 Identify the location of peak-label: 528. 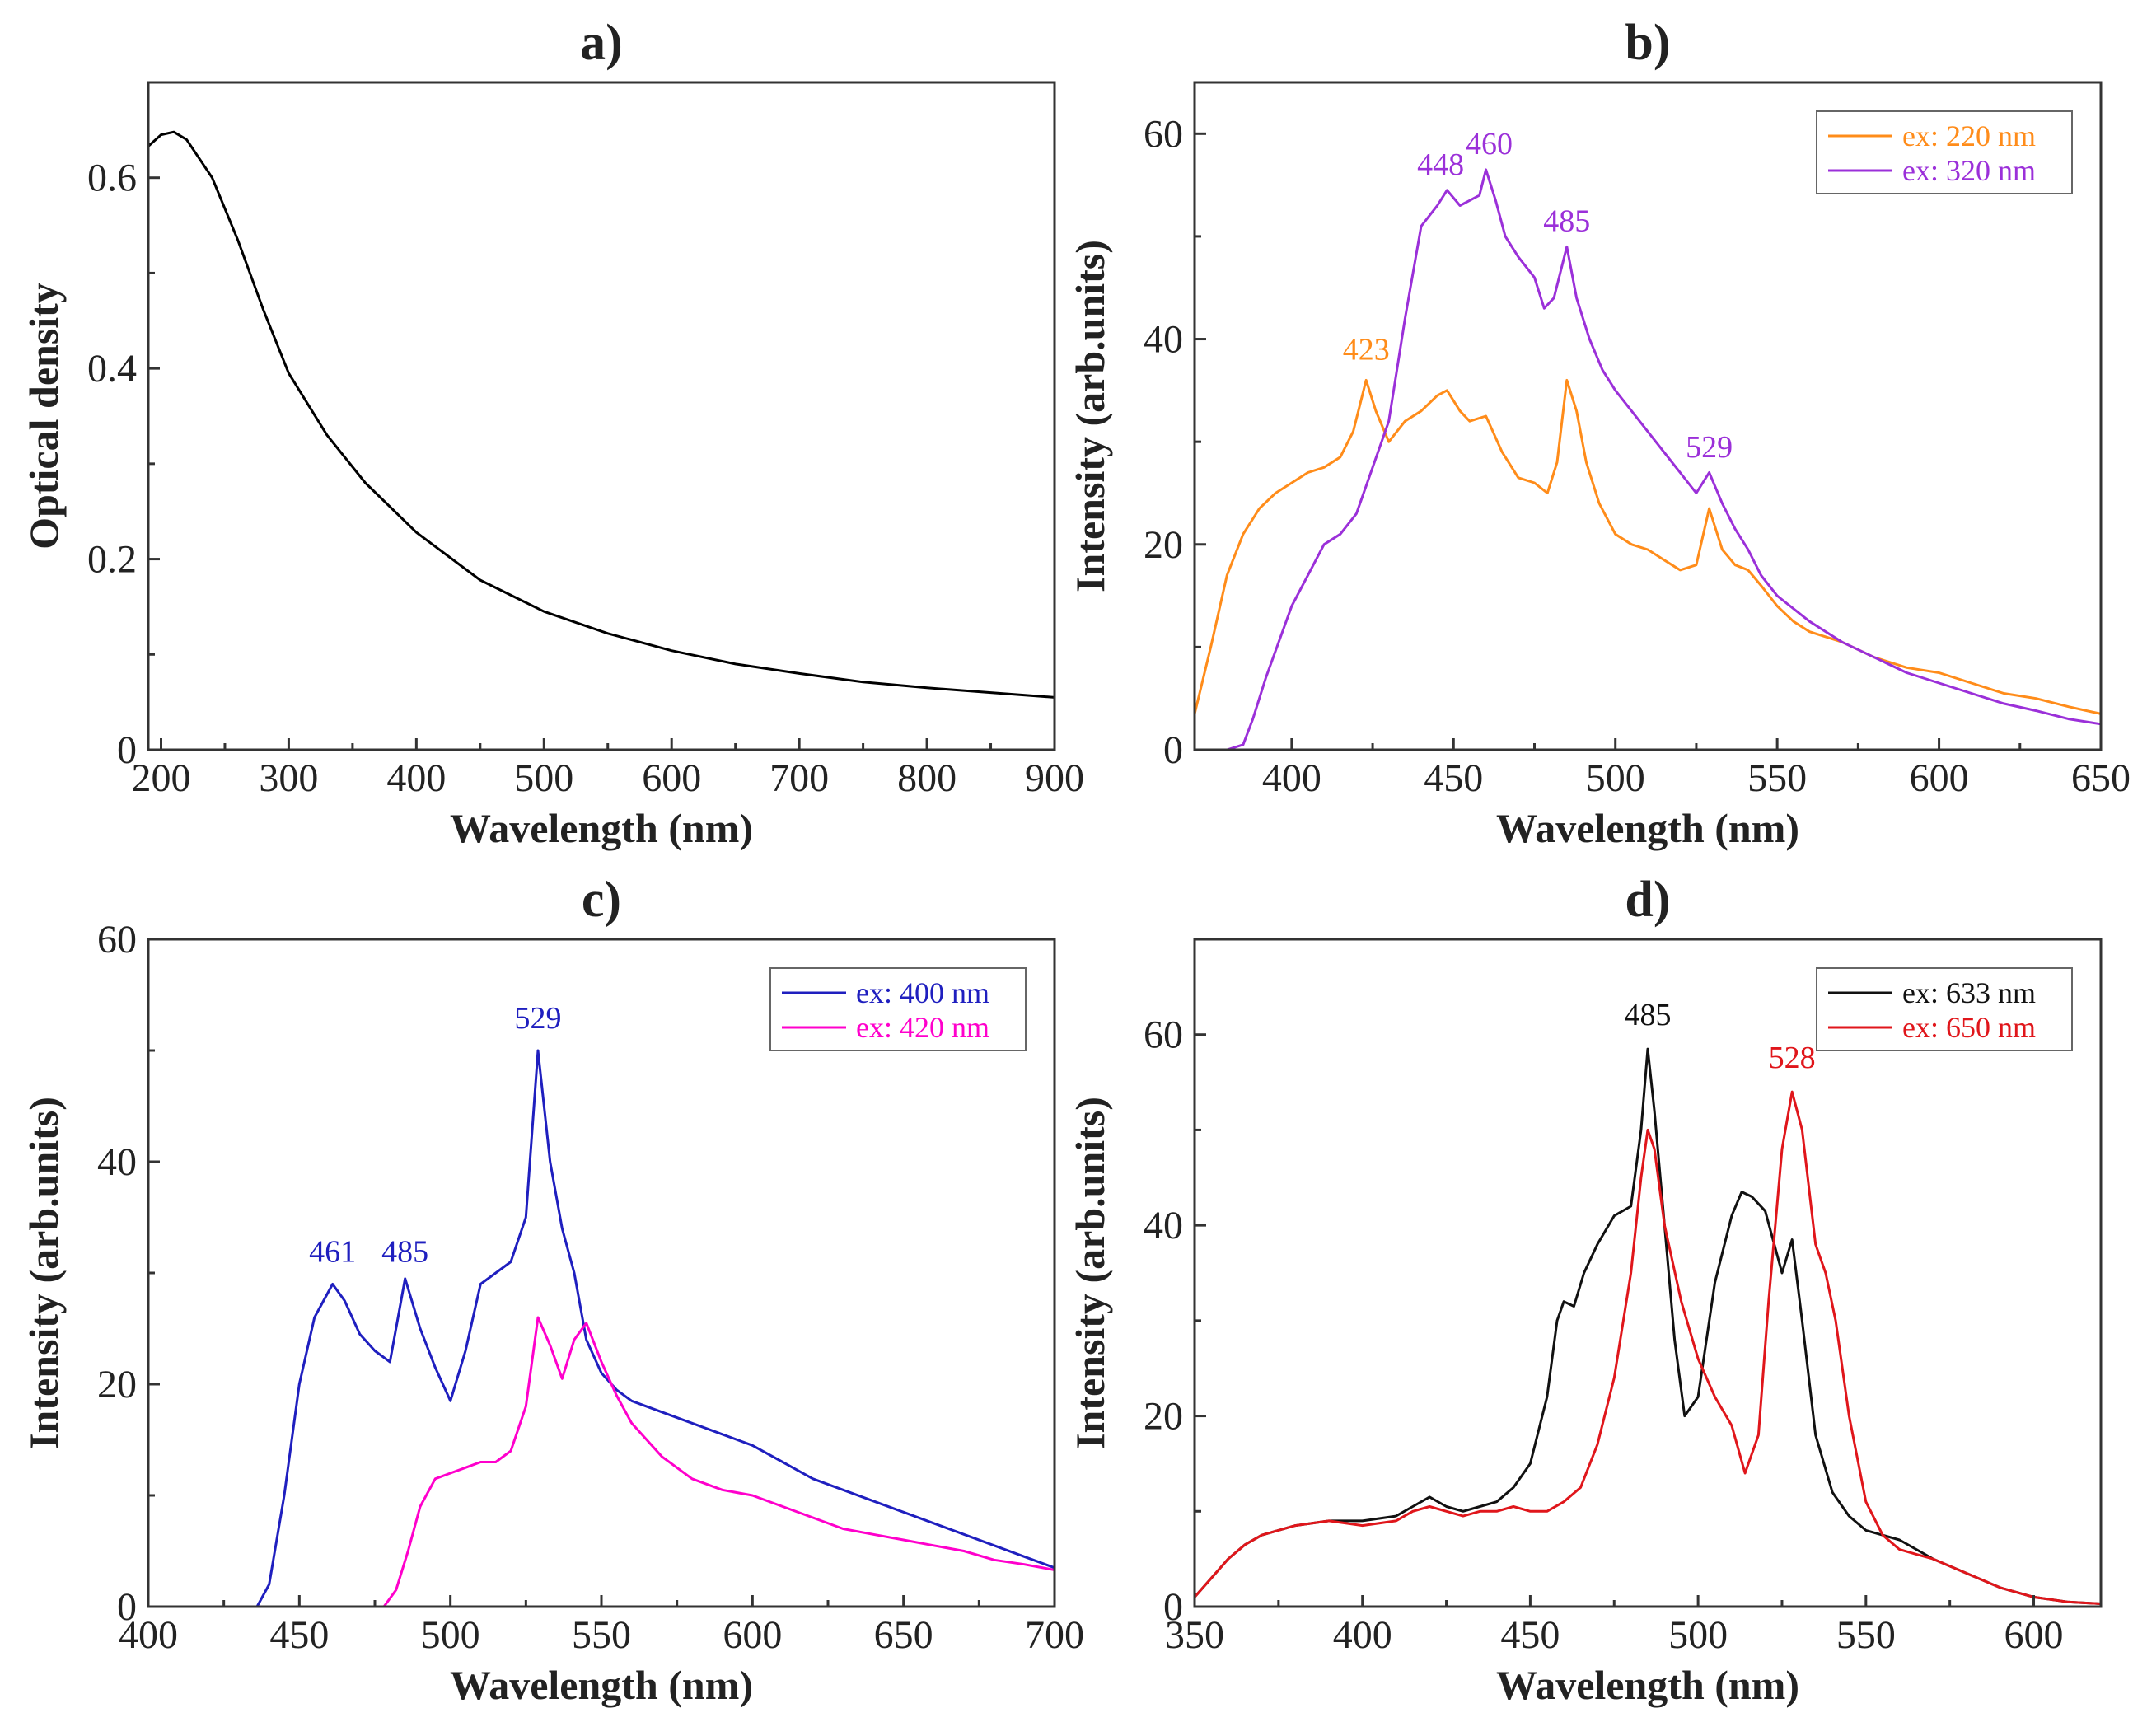
(1793, 1058).